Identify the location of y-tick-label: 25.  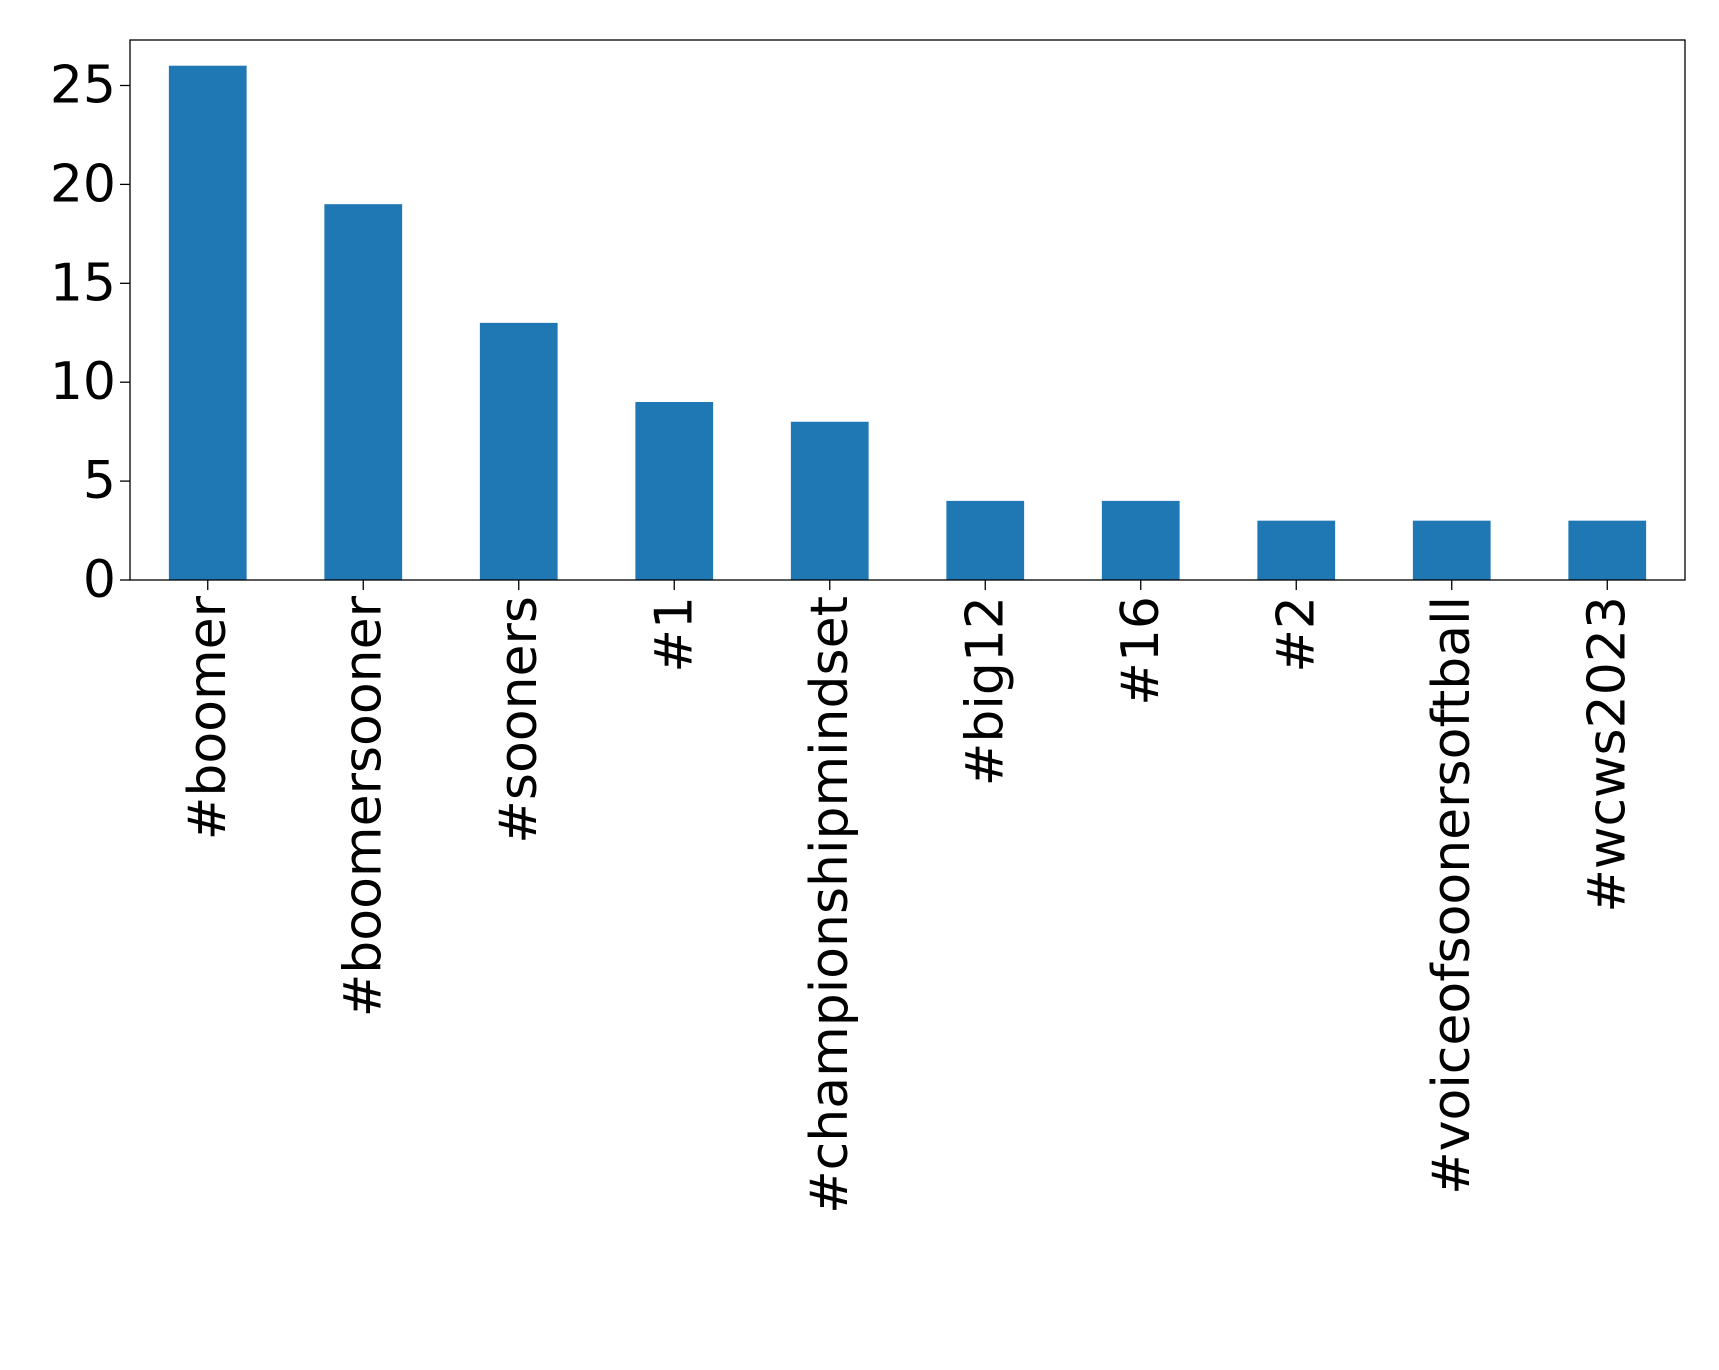
(83, 85).